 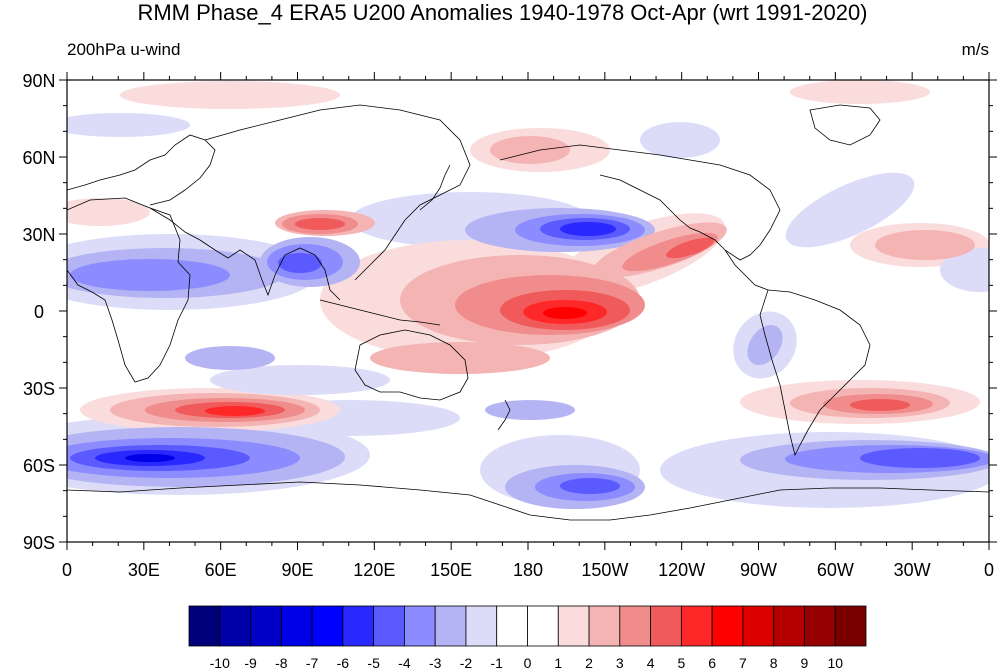 What do you see at coordinates (39, 312) in the screenshot?
I see `y-tick-label: 0` at bounding box center [39, 312].